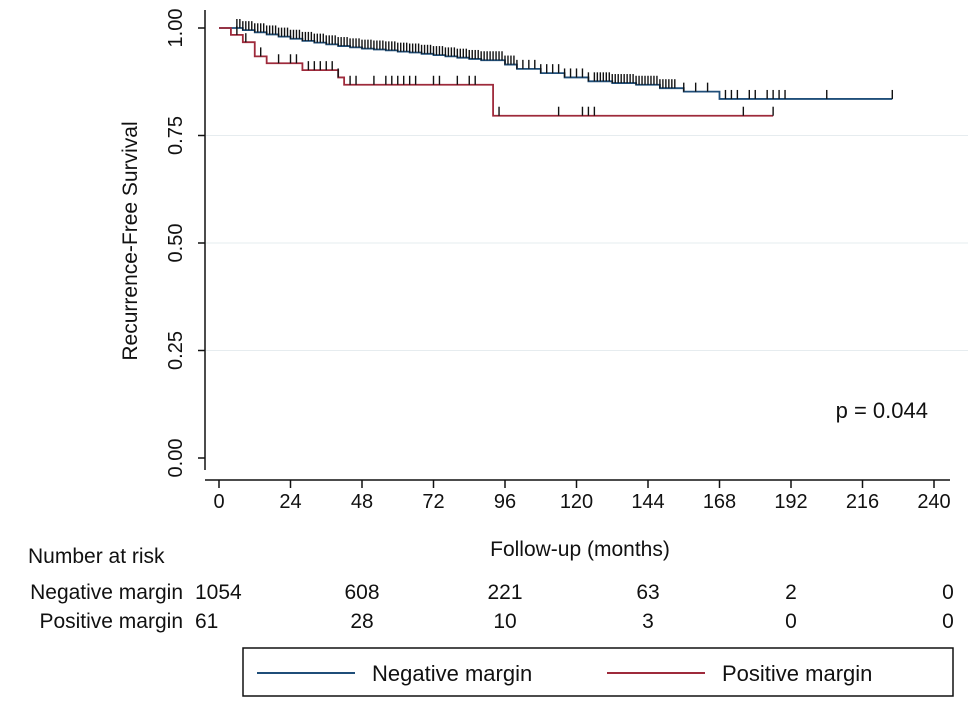 The image size is (968, 702). Describe the element at coordinates (647, 502) in the screenshot. I see `x-tick-label: 144` at that location.